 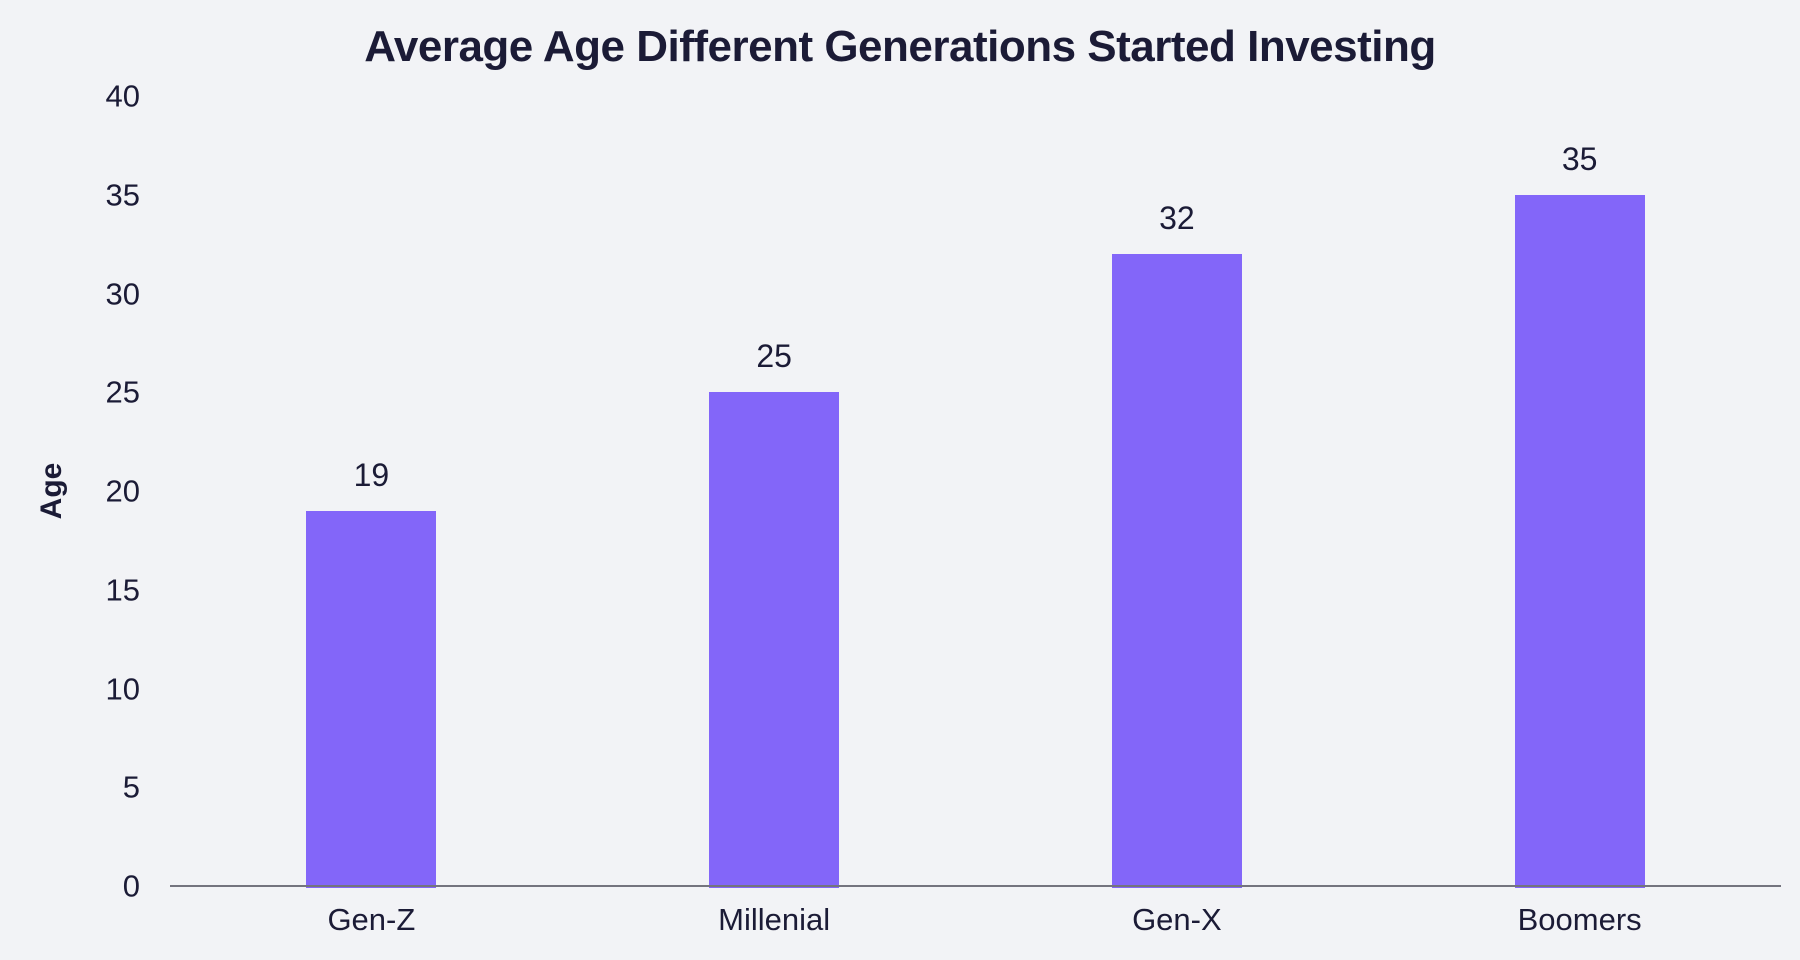 I want to click on x-axis-line, so click(x=975, y=886).